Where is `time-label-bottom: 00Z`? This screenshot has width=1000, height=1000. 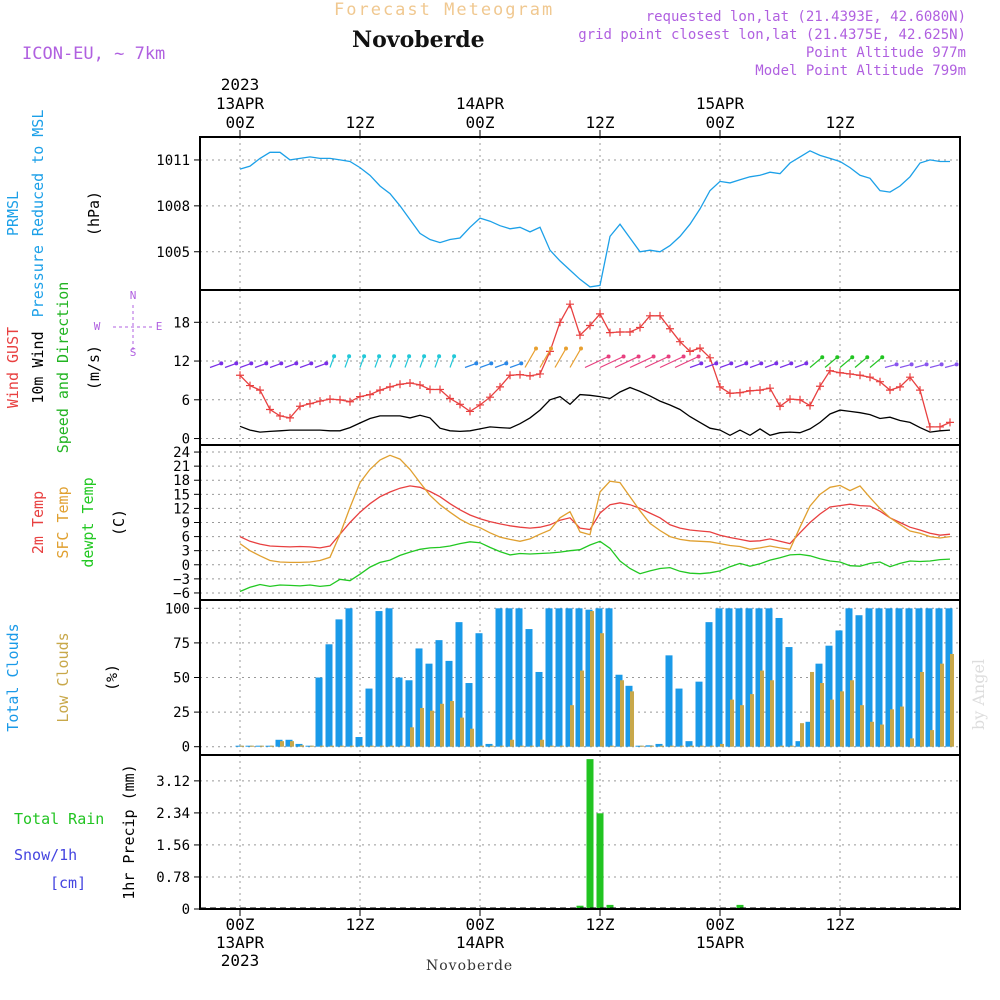
time-label-bottom: 00Z is located at coordinates (240, 924).